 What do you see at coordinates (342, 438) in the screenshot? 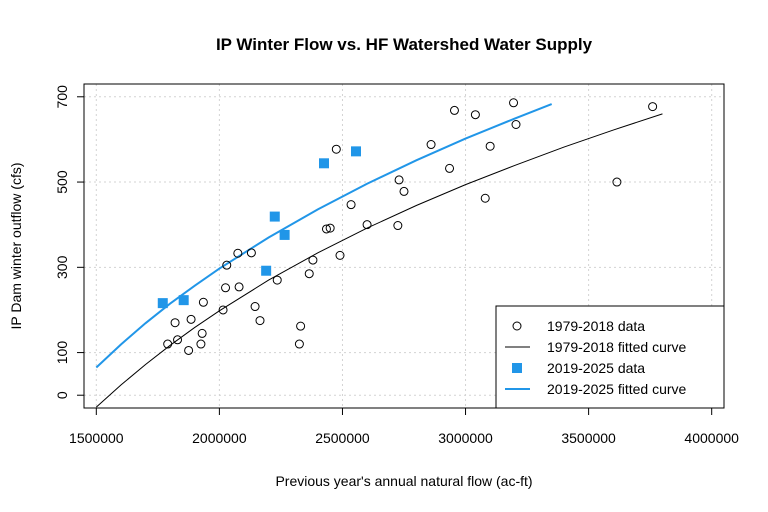
I see `x-tick-label: 2500000` at bounding box center [342, 438].